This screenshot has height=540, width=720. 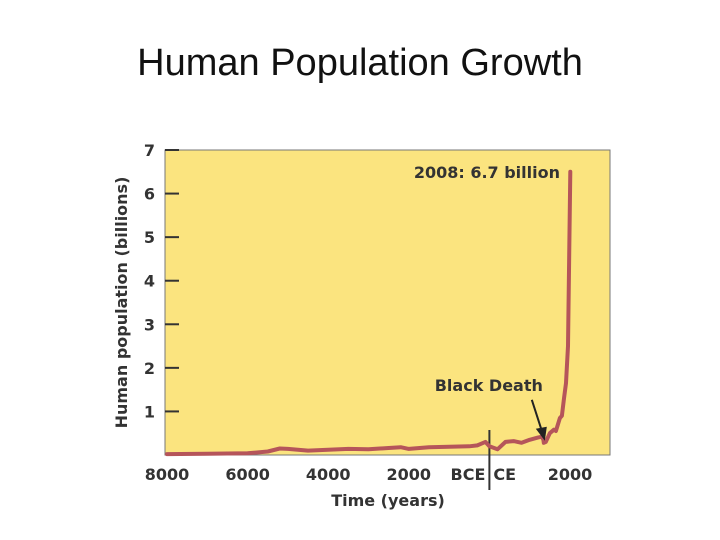 What do you see at coordinates (536, 415) in the screenshot?
I see `black-death-arrow` at bounding box center [536, 415].